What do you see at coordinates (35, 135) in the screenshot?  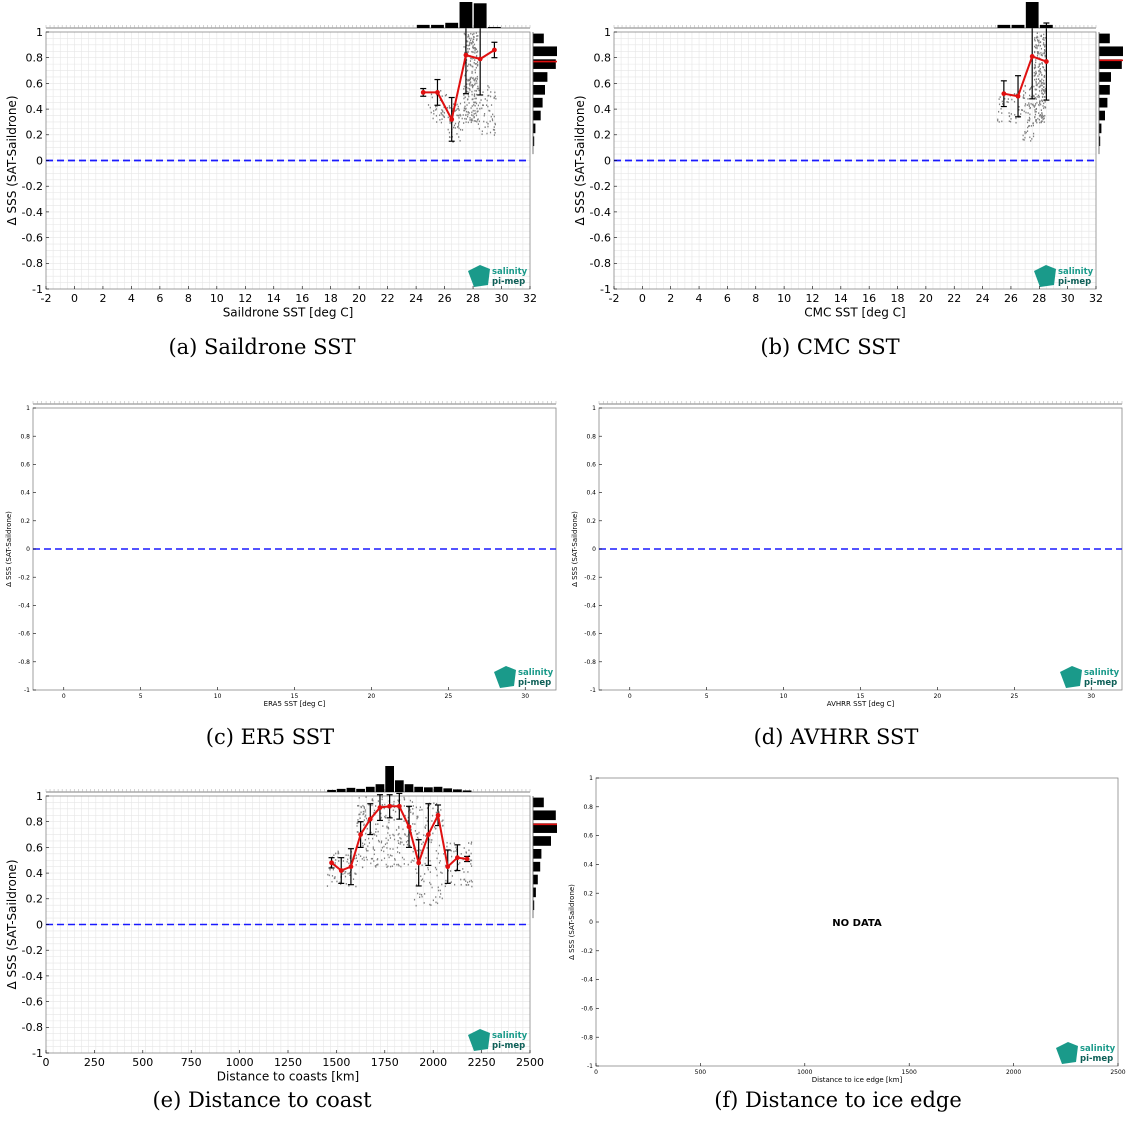 I see `y-tick-label: 0.2` at bounding box center [35, 135].